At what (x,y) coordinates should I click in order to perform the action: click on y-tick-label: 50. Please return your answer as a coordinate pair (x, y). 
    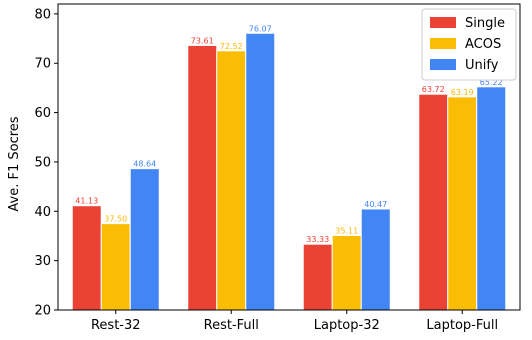
    Looking at the image, I should click on (42, 162).